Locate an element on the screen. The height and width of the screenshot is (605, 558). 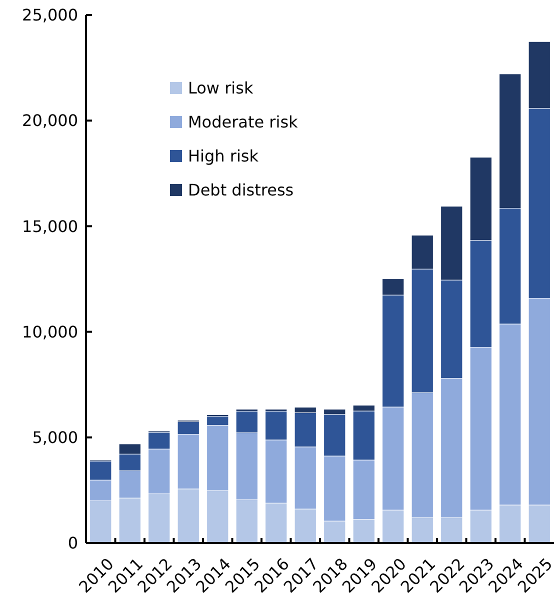
y-tick-label: 20,000 is located at coordinates (50, 120).